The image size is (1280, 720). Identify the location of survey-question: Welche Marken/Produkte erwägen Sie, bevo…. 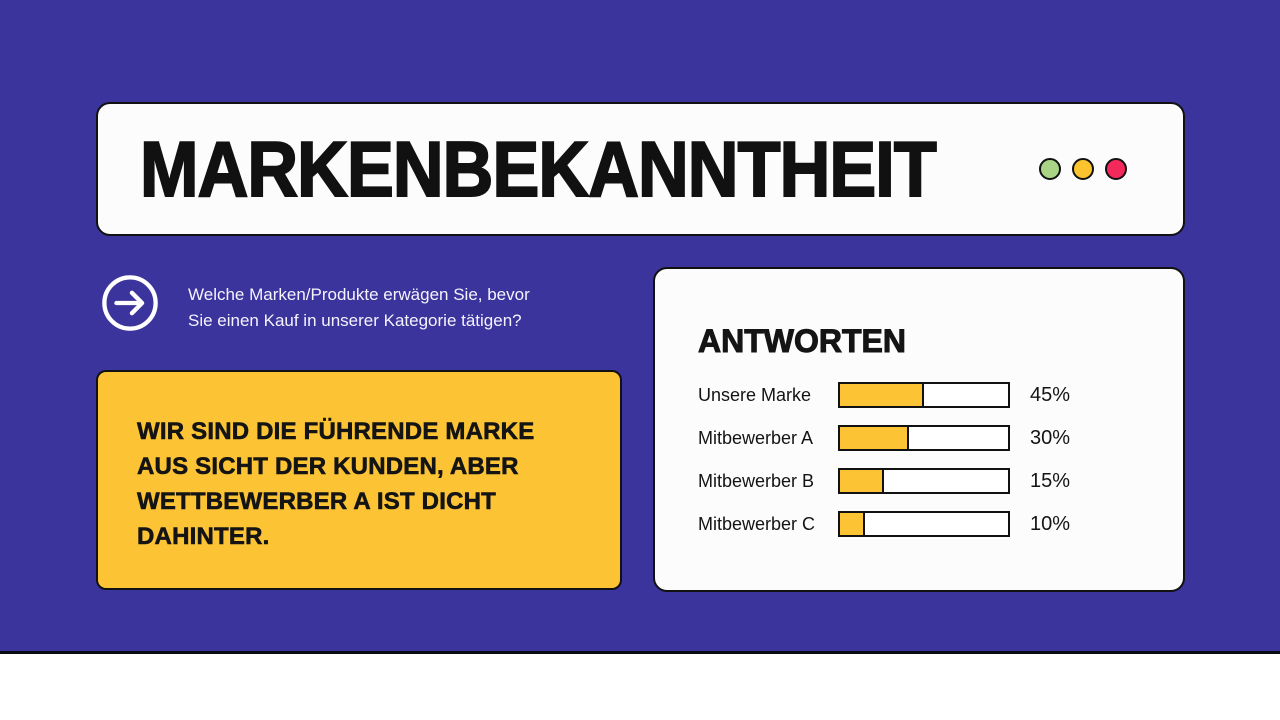
(403, 308).